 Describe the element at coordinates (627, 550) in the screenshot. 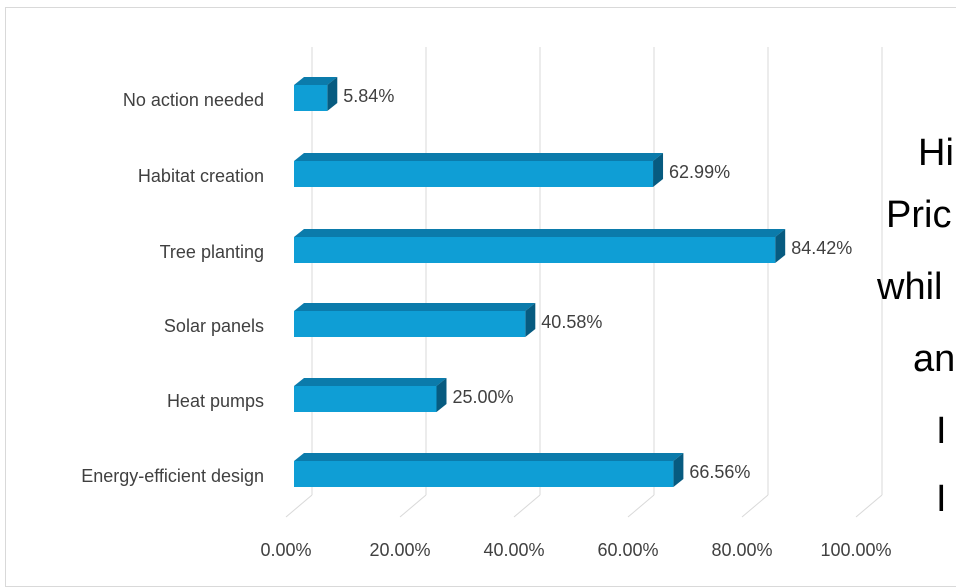

I see `x-tick-label-3: 60.00%` at that location.